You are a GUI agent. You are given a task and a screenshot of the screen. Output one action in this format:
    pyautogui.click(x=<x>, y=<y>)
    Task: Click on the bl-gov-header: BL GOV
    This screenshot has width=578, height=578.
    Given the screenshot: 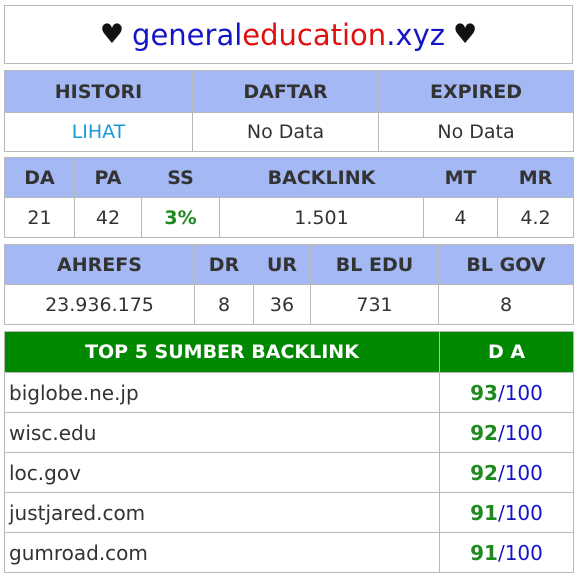 What is the action you would take?
    pyautogui.click(x=506, y=265)
    